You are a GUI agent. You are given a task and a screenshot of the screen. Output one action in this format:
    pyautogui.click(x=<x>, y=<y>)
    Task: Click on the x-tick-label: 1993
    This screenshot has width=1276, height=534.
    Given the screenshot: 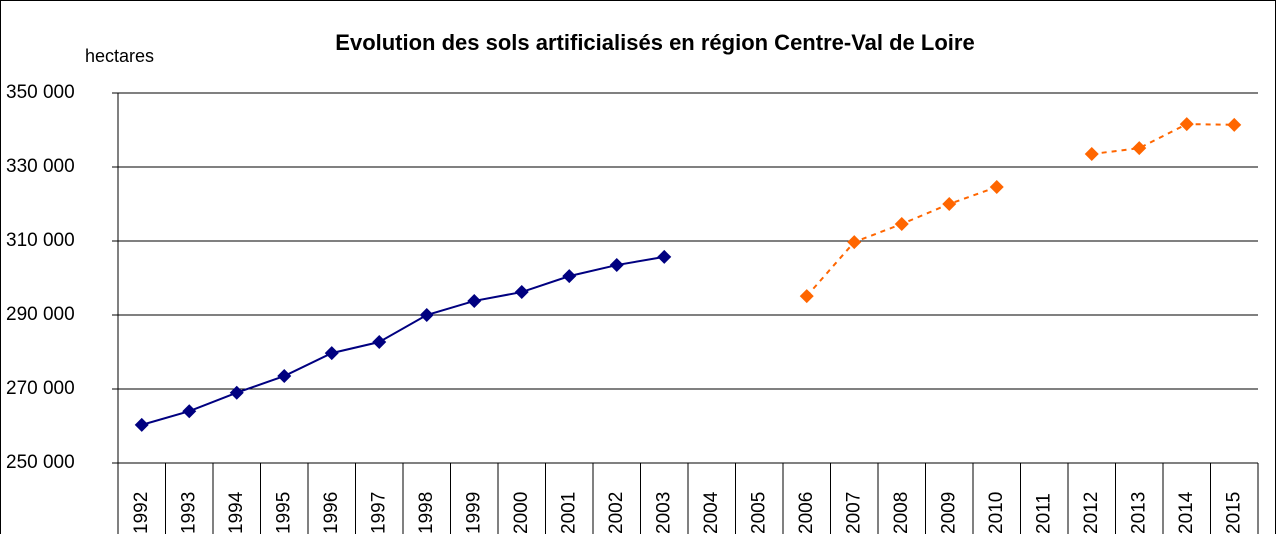 What is the action you would take?
    pyautogui.click(x=188, y=513)
    